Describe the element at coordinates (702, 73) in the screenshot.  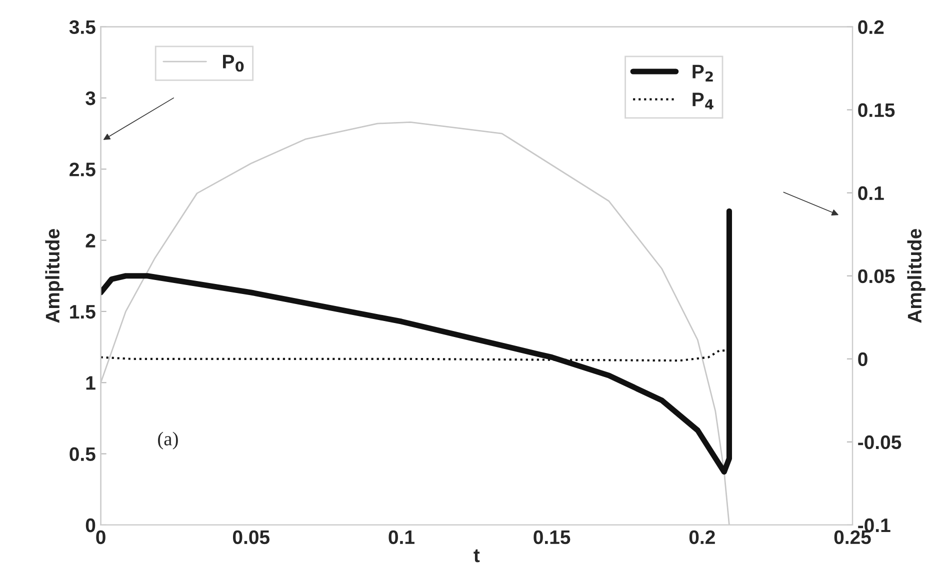
I see `legend-label: P$_{2}$` at that location.